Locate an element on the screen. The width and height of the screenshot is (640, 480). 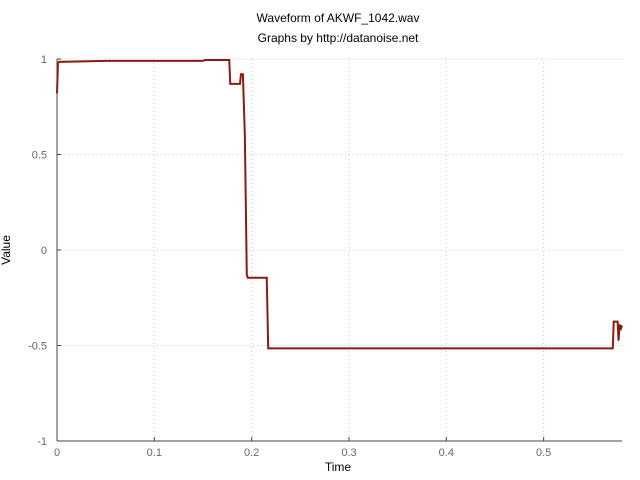
x-tick-label: 0.2 is located at coordinates (251, 453).